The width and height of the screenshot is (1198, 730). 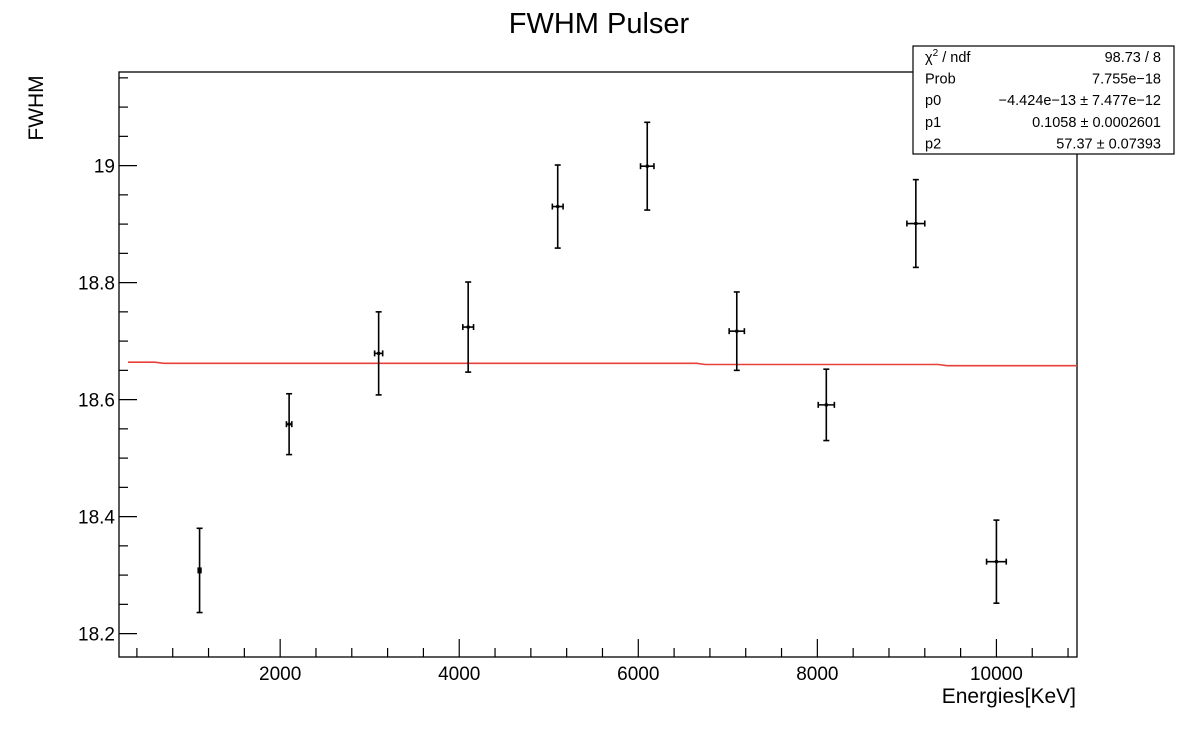 What do you see at coordinates (36, 107) in the screenshot?
I see `y-axis-label: FWHM` at bounding box center [36, 107].